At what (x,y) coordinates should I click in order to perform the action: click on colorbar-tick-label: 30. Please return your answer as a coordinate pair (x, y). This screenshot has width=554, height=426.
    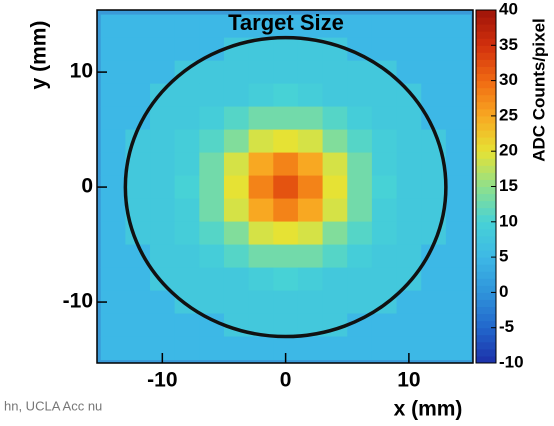
    Looking at the image, I should click on (508, 79).